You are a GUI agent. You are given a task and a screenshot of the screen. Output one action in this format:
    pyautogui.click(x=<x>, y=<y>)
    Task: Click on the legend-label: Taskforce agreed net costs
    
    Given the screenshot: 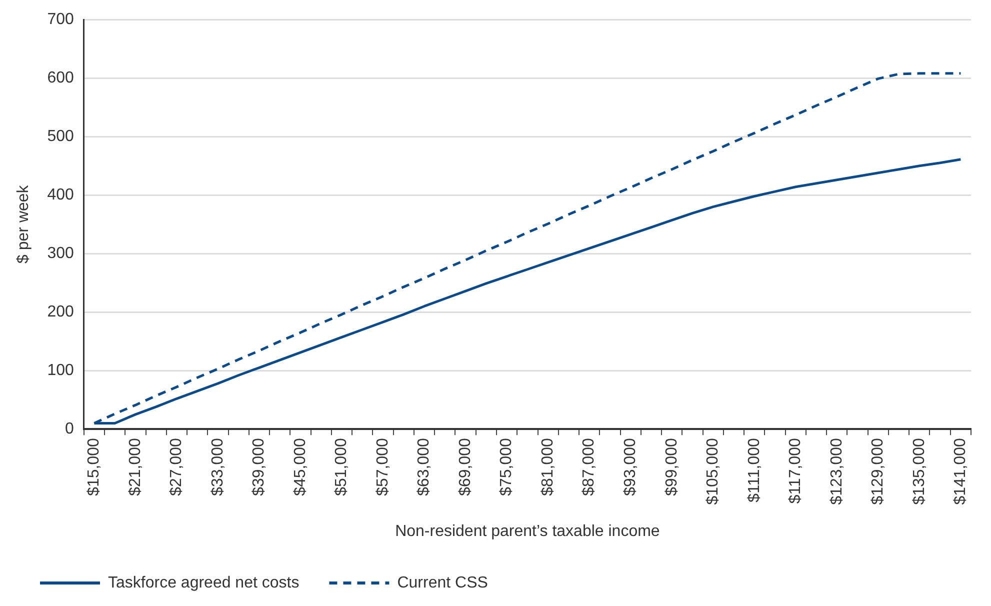 What is the action you would take?
    pyautogui.click(x=204, y=583)
    